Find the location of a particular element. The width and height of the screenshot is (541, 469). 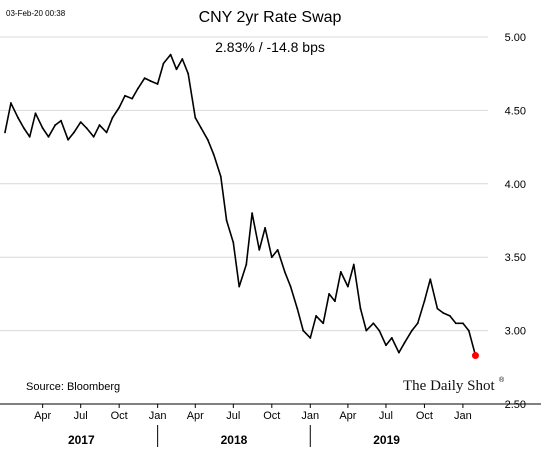

chart-title: CNY 2yr Rate Swap is located at coordinates (270, 17).